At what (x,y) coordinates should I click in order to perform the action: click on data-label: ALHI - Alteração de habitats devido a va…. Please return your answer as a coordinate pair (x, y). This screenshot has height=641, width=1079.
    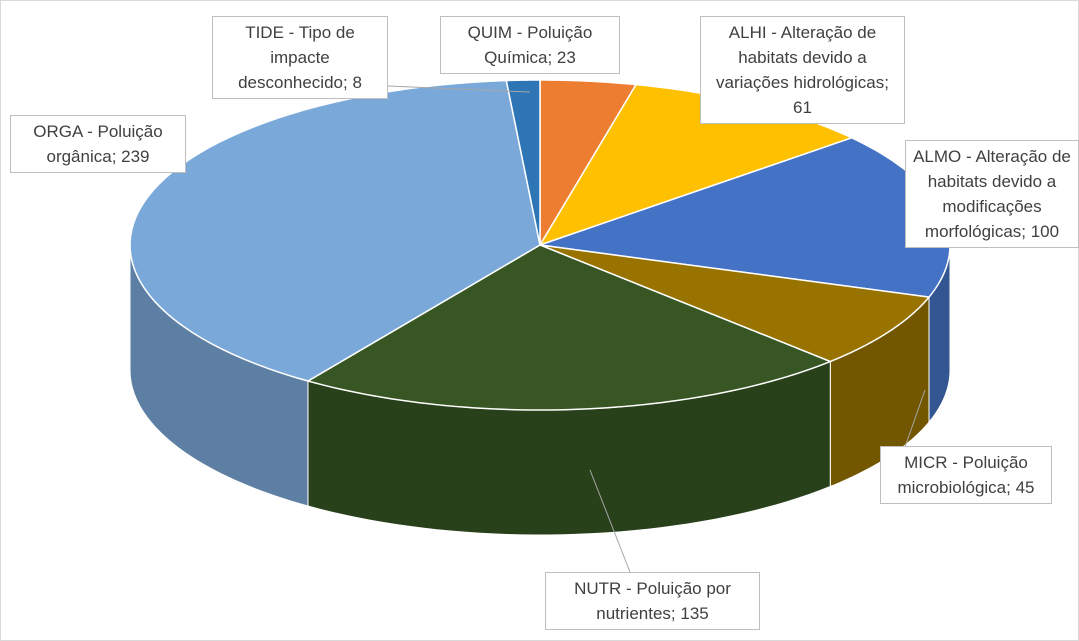
    Looking at the image, I should click on (802, 70).